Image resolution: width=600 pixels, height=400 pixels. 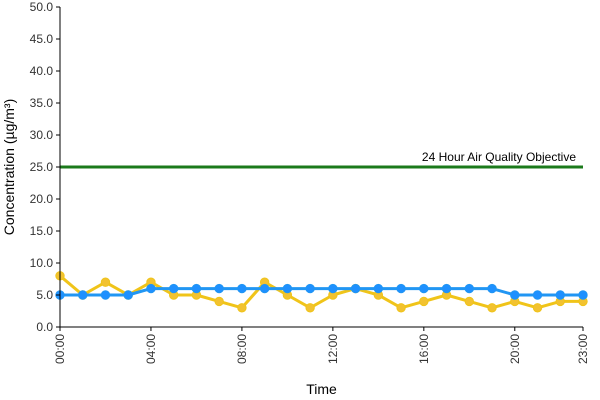 What do you see at coordinates (60, 349) in the screenshot?
I see `x-tick-label: 00:00` at bounding box center [60, 349].